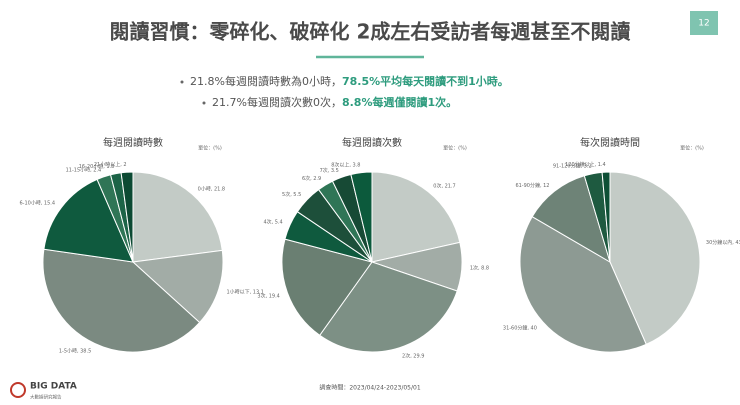 Image resolution: width=740 pixels, height=405 pixels. Describe the element at coordinates (274, 296) in the screenshot. I see `slice-value: 19.4` at that location.